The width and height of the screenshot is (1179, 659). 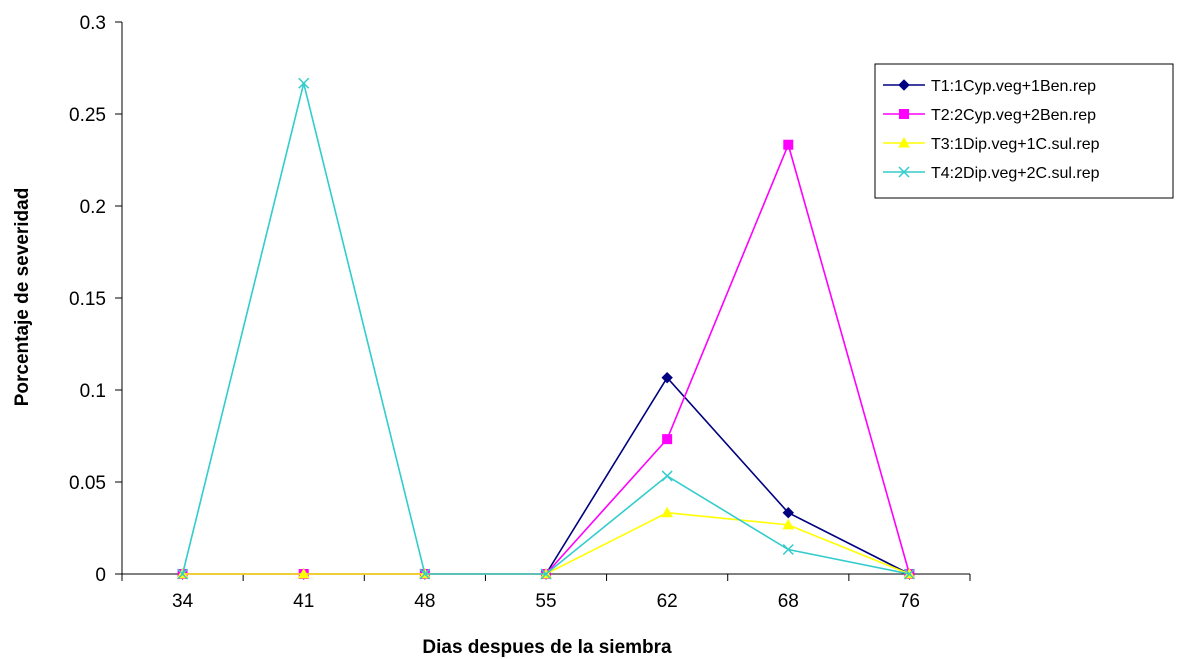 I want to click on legend-box, so click(x=1024, y=131).